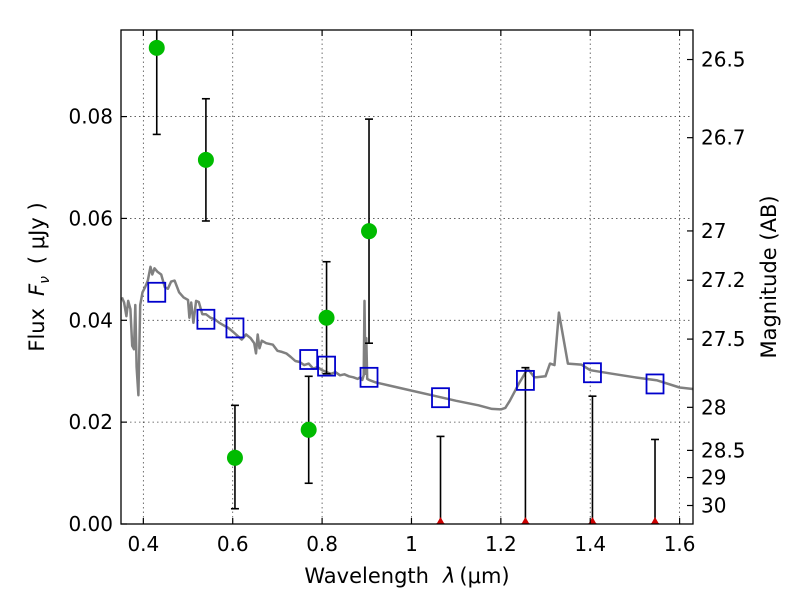 Image resolution: width=800 pixels, height=600 pixels. Describe the element at coordinates (713, 506) in the screenshot. I see `y2-tick-label: 30` at that location.